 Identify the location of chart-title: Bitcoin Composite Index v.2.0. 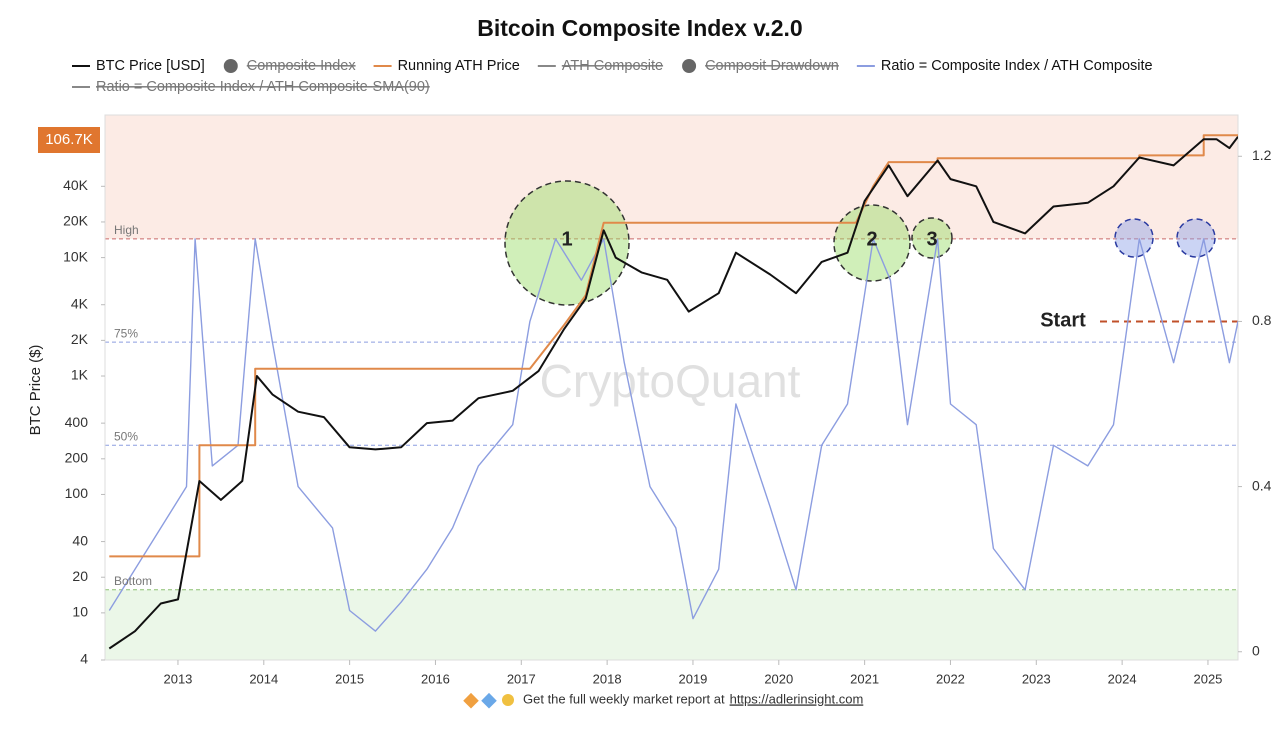
(639, 28).